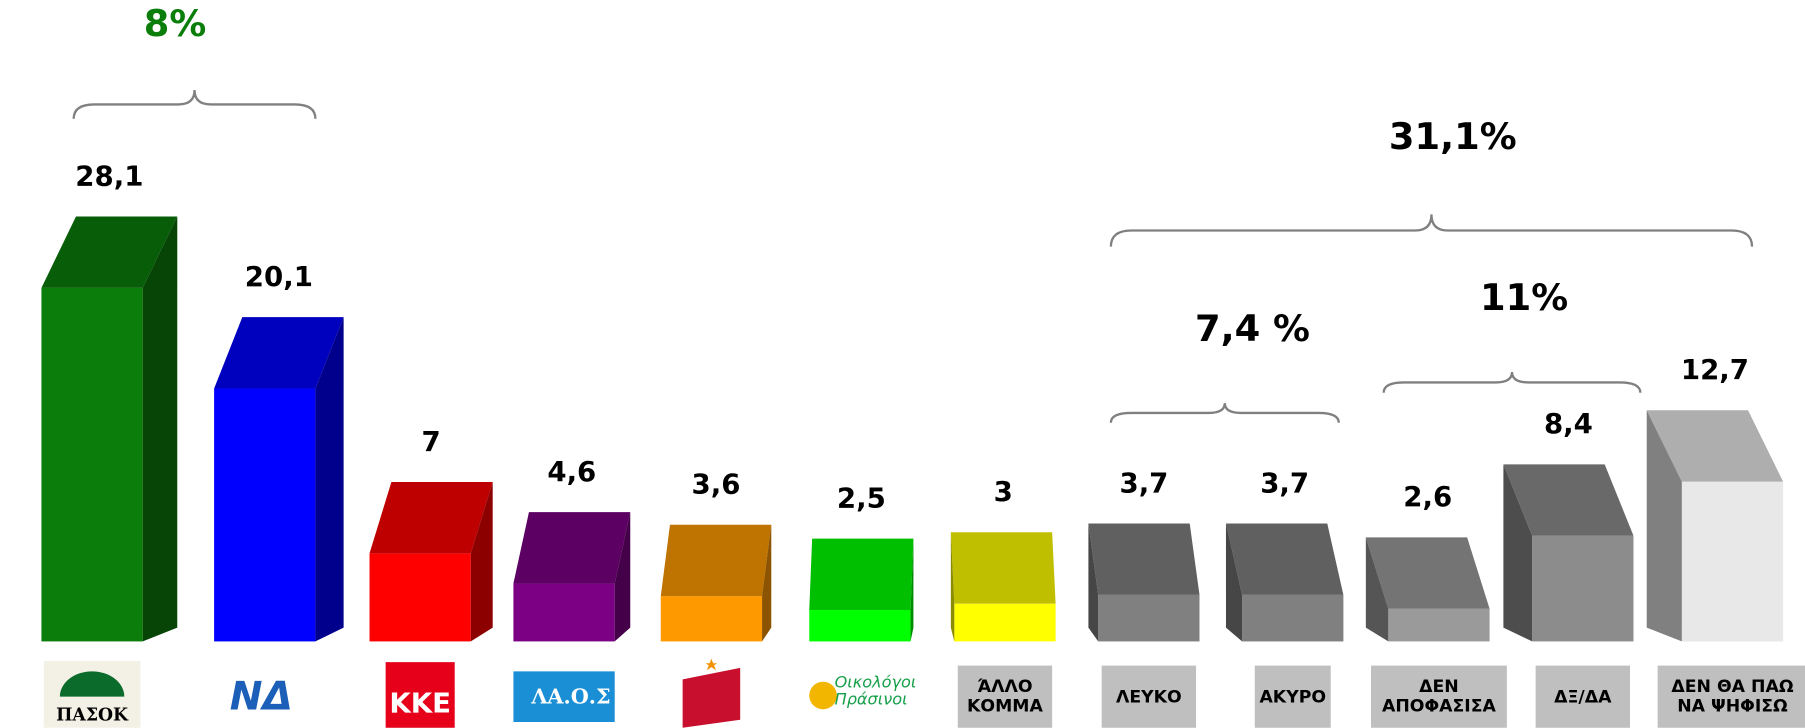  I want to click on category: ΑΚΥΡΟ, so click(1292, 696).